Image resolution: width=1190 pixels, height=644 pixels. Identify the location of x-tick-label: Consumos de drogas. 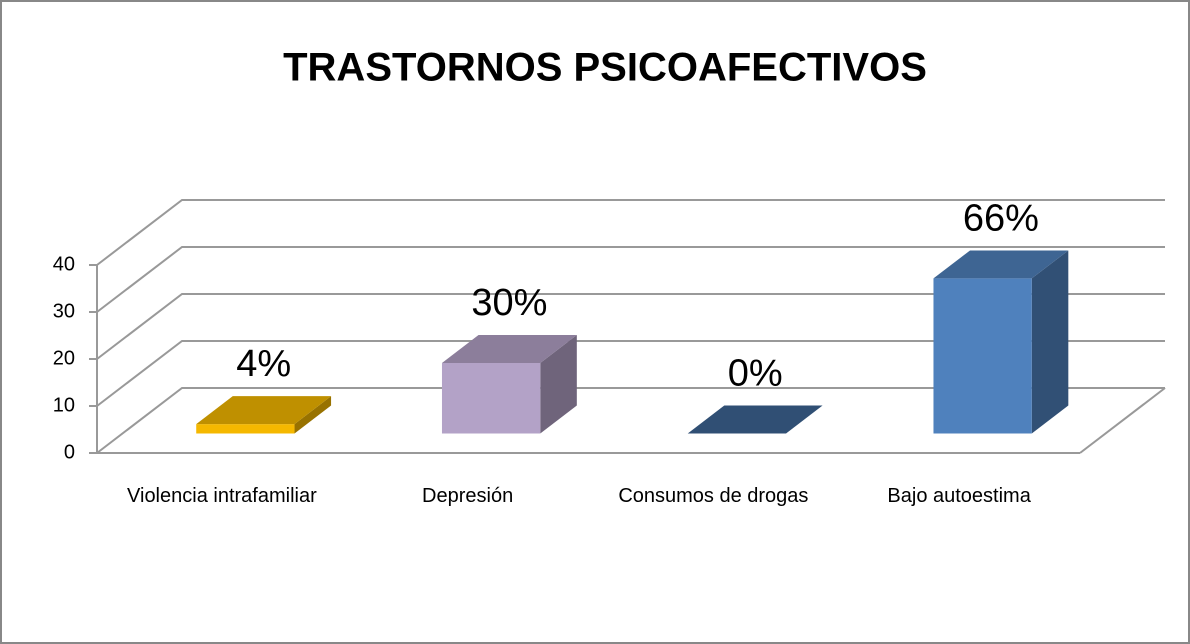
(713, 496).